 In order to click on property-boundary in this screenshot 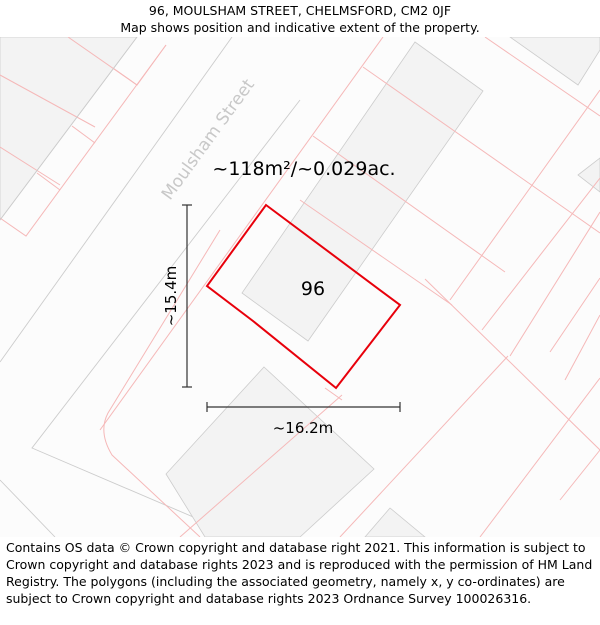, I will do `click(303, 296)`.